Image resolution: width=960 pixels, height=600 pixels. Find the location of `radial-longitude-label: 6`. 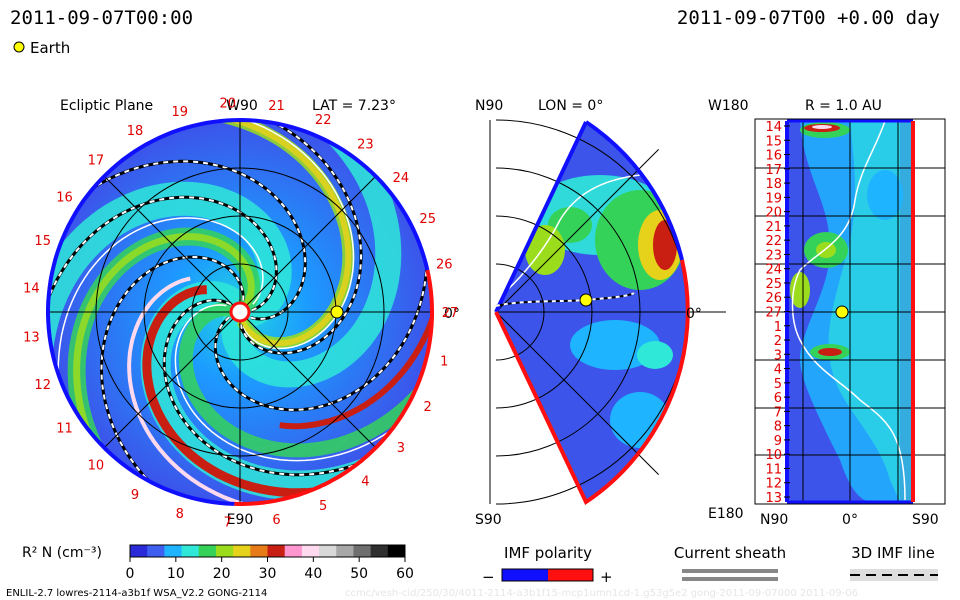

radial-longitude-label: 6 is located at coordinates (778, 398).